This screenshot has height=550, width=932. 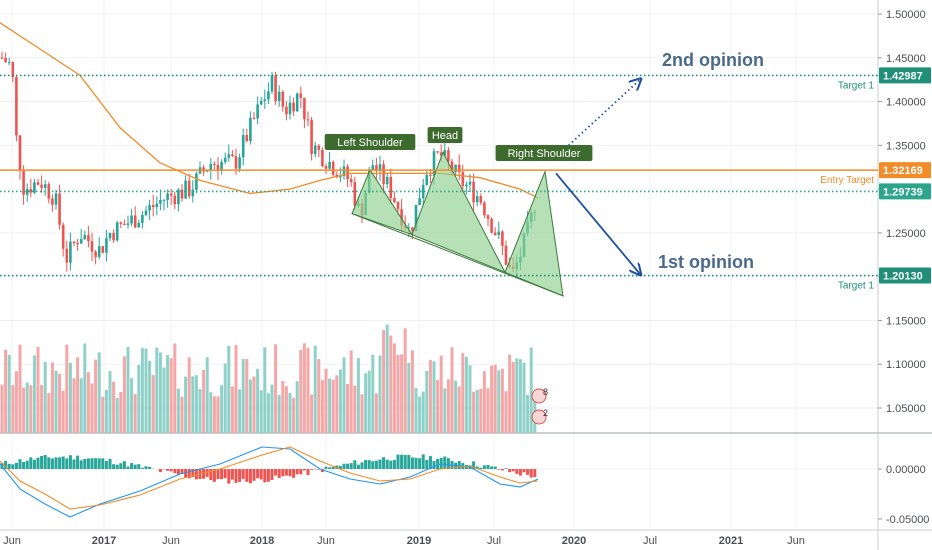 What do you see at coordinates (268, 378) in the screenshot?
I see `volume-bars` at bounding box center [268, 378].